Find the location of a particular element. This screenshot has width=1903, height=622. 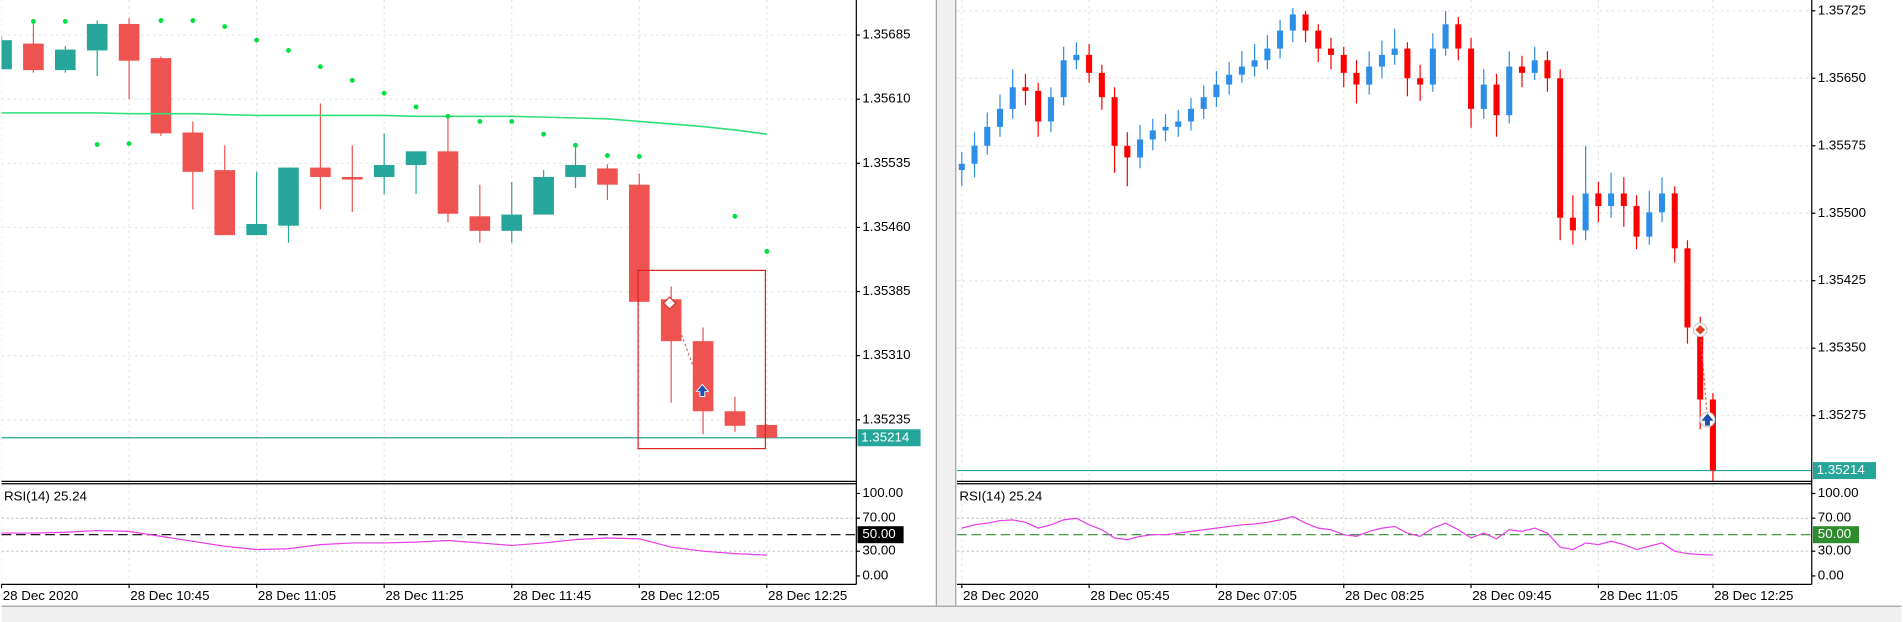

y-tick-label: 1.35385 is located at coordinates (886, 290).